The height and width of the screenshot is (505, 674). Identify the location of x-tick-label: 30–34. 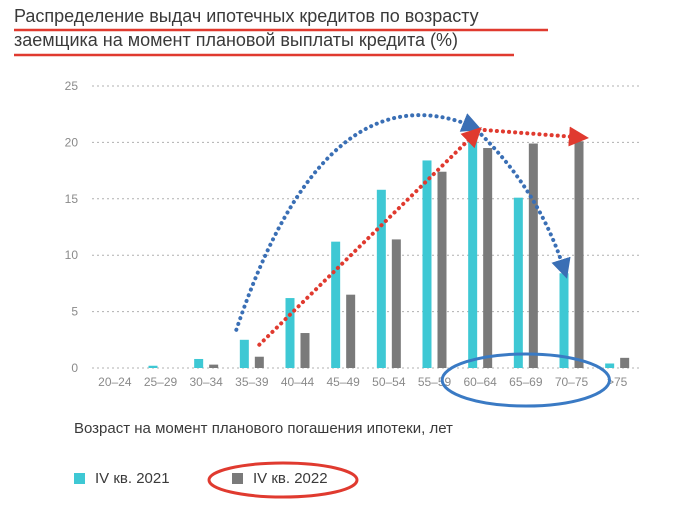
(206, 382).